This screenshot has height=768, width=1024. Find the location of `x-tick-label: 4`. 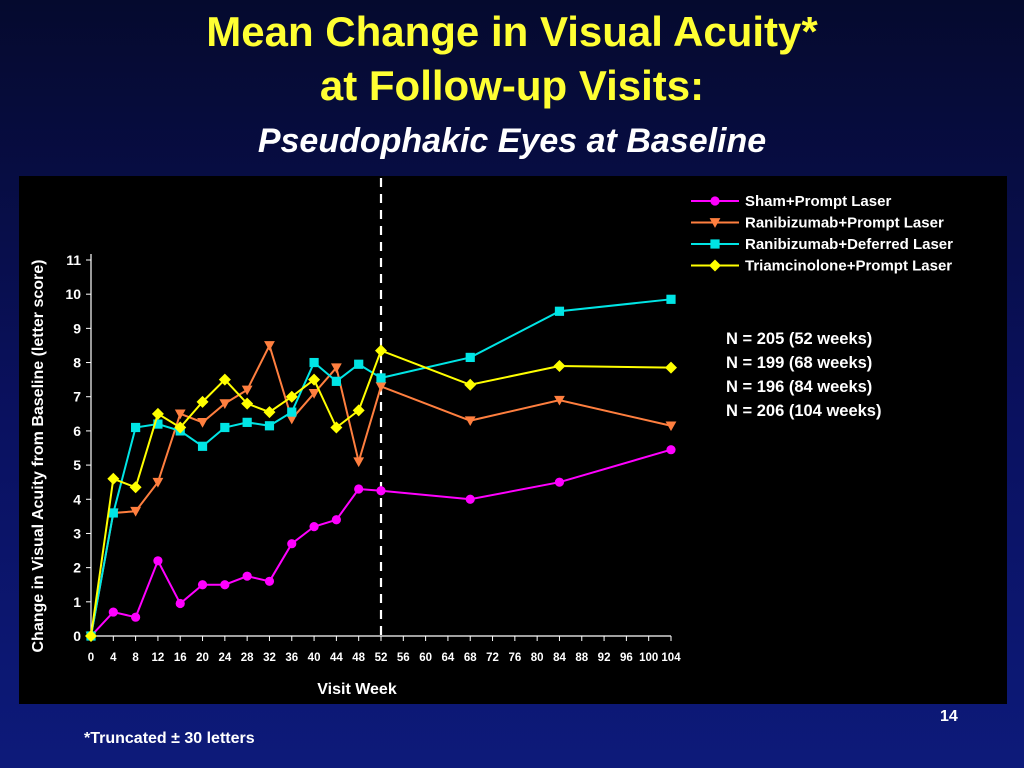

x-tick-label: 4 is located at coordinates (113, 658).